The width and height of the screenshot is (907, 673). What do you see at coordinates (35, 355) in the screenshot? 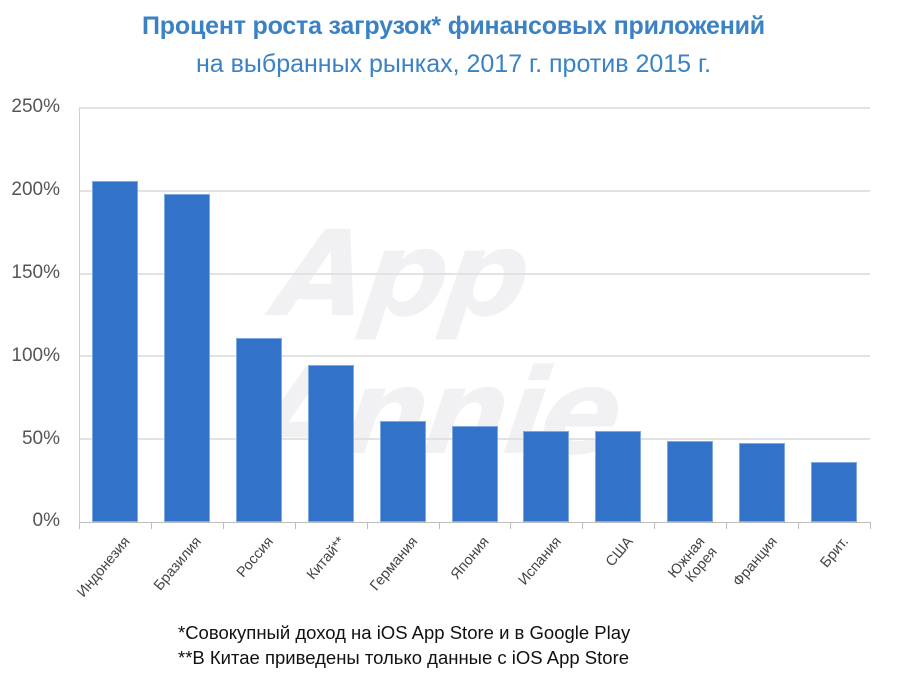
I see `y-tick-label: 100%` at bounding box center [35, 355].